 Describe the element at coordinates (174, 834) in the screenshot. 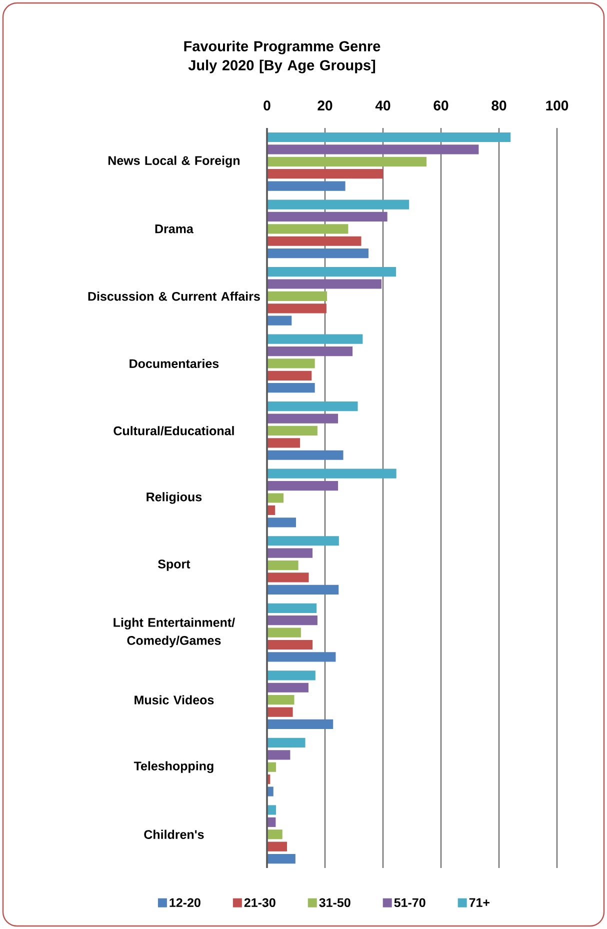

I see `y-tick-label: Children's` at that location.